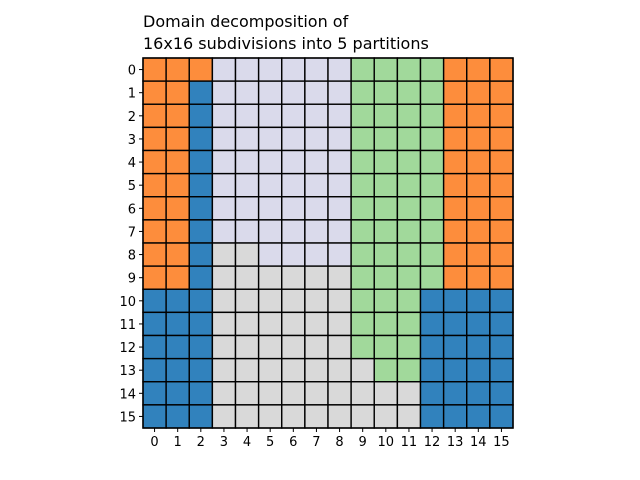  What do you see at coordinates (132, 186) in the screenshot?
I see `y-tick-label-5: 5` at bounding box center [132, 186].